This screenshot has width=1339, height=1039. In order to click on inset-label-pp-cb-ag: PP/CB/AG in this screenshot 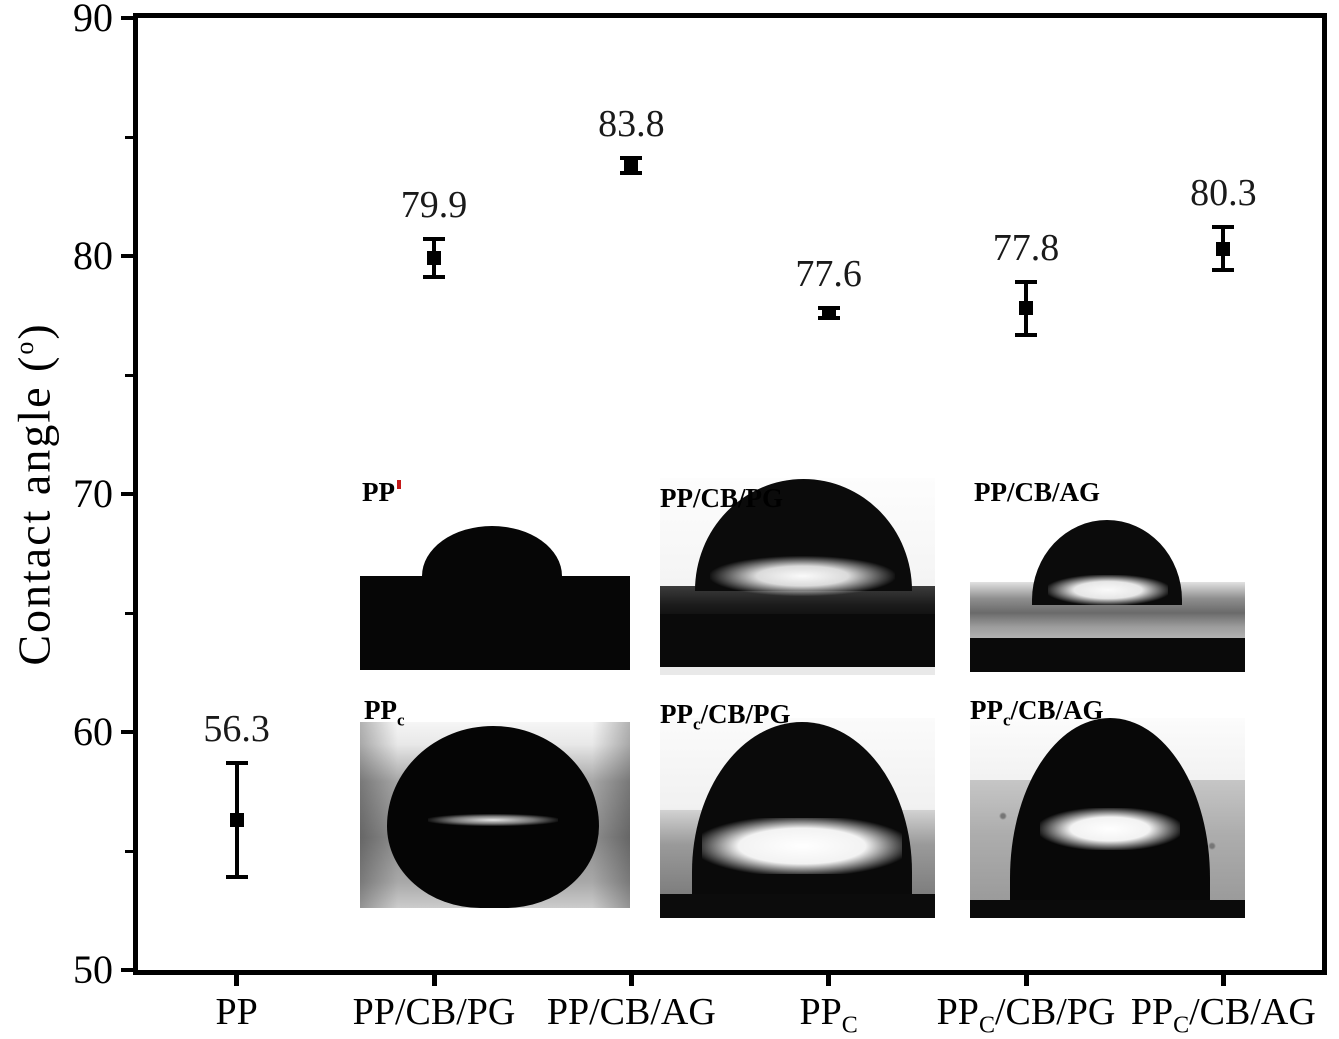, I will do `click(1037, 492)`.